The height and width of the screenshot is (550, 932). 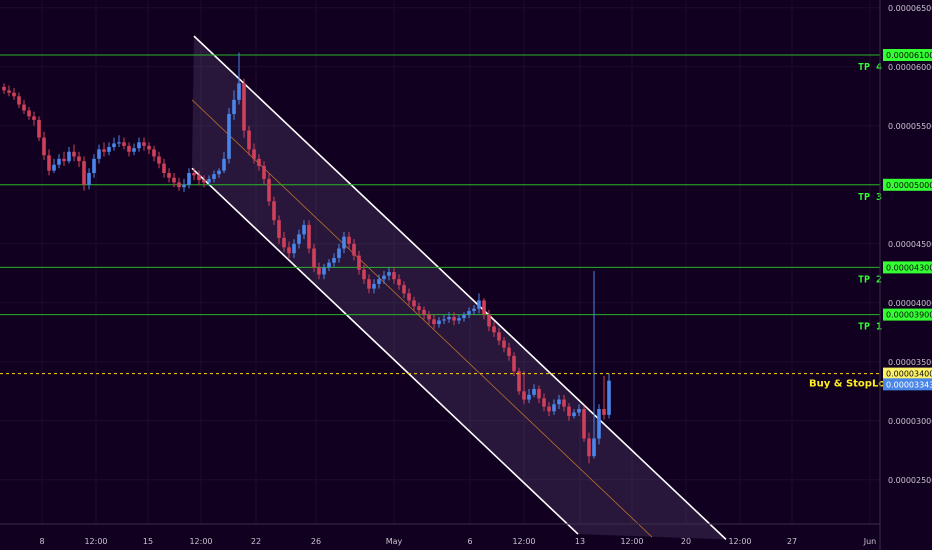 I want to click on current-price-tag, so click(x=907, y=384).